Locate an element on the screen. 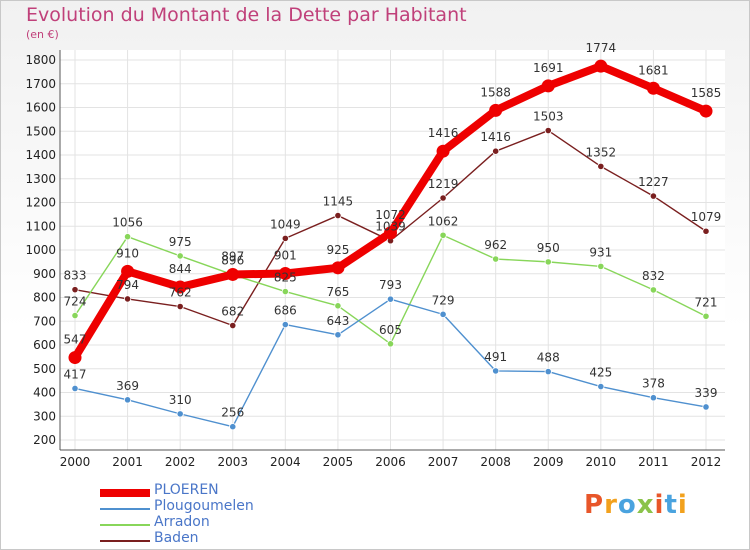 The width and height of the screenshot is (750, 550). data-label-baden: 762 is located at coordinates (180, 293).